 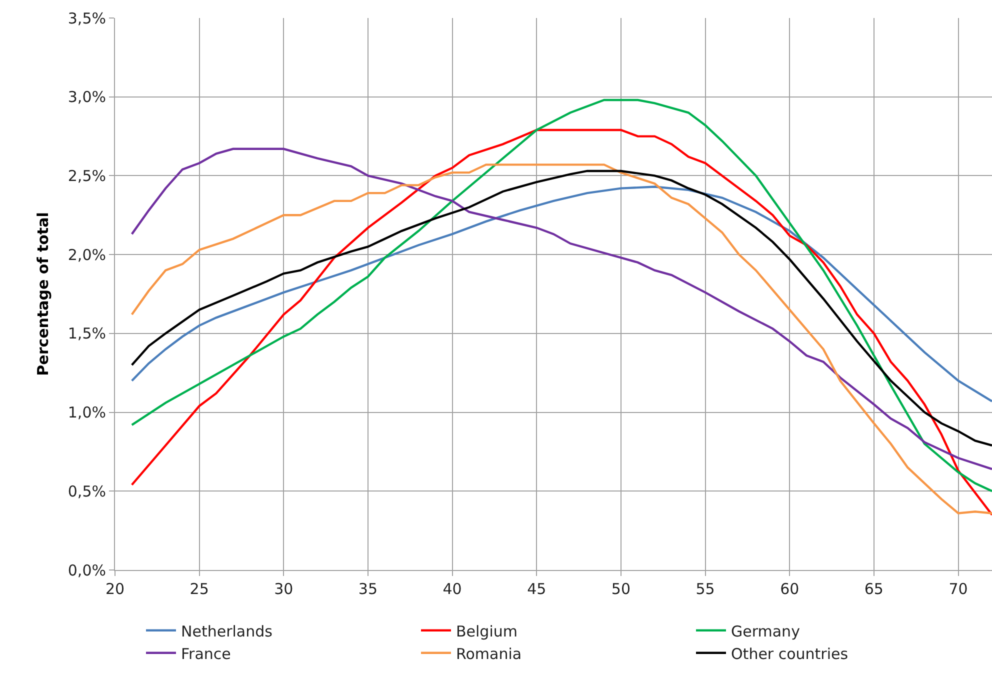 I want to click on x-tick-label: 40, so click(x=452, y=589).